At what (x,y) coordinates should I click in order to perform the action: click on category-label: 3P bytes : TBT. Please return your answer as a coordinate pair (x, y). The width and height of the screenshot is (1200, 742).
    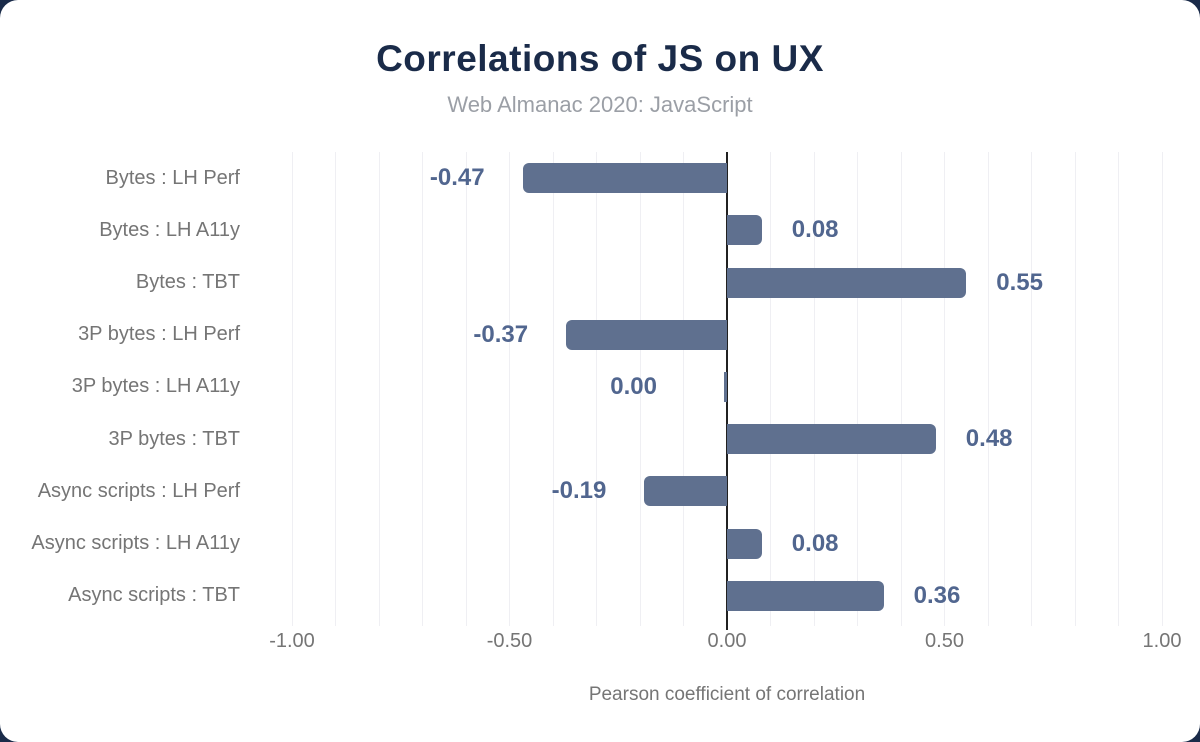
    Looking at the image, I should click on (174, 438).